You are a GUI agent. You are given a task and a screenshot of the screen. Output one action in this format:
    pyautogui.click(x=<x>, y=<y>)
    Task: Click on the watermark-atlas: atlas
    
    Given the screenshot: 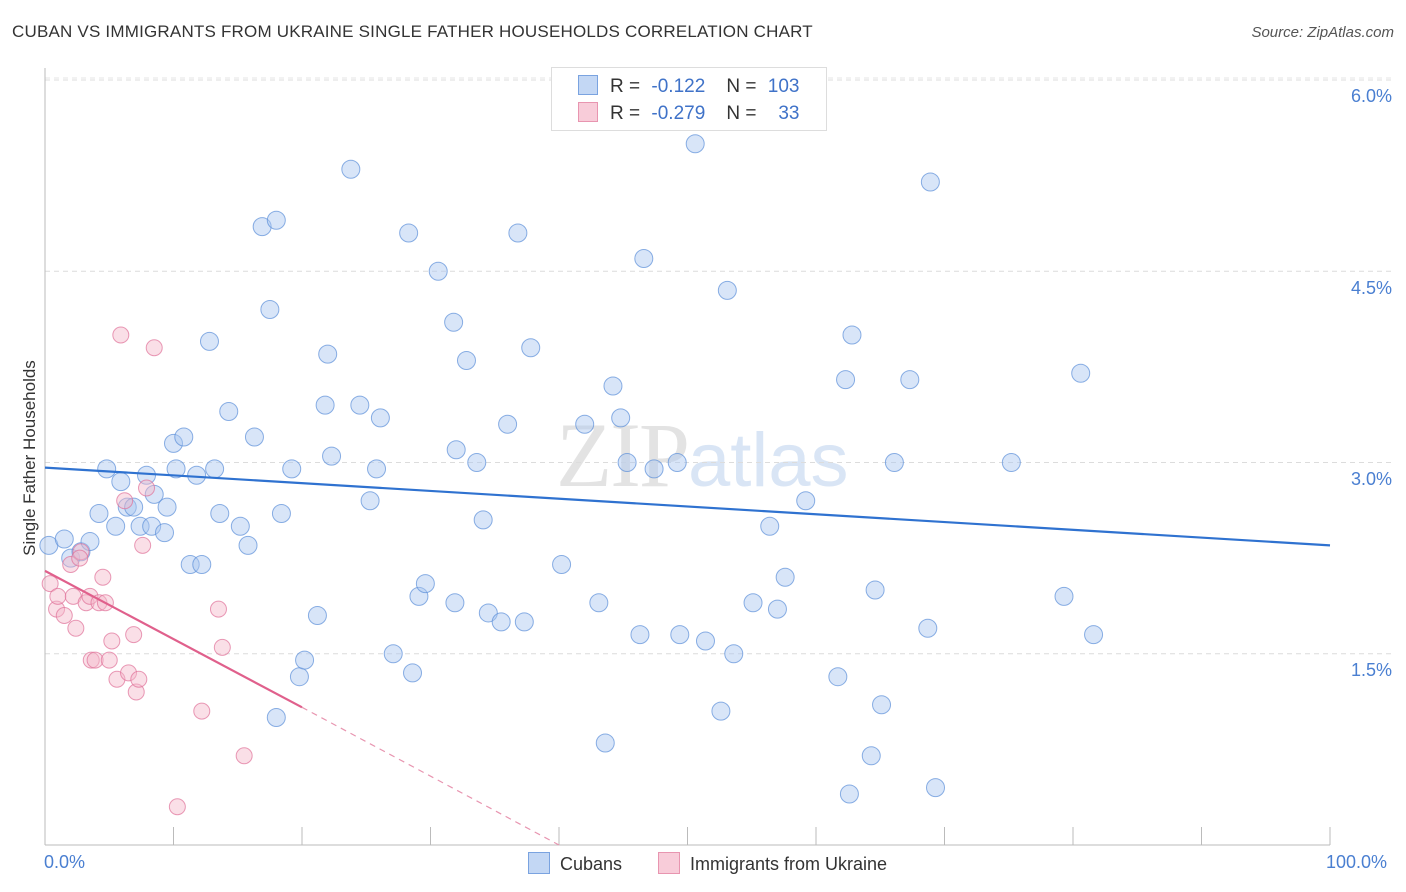 What is the action you would take?
    pyautogui.click(x=768, y=460)
    